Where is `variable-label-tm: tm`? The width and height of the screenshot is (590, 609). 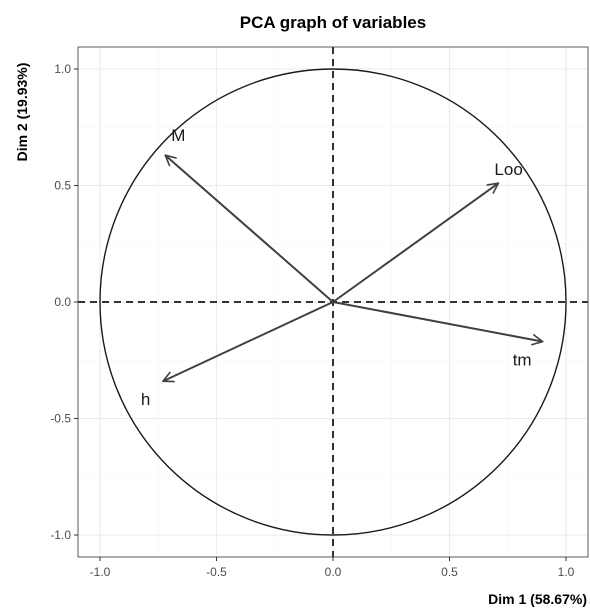 variable-label-tm: tm is located at coordinates (522, 360).